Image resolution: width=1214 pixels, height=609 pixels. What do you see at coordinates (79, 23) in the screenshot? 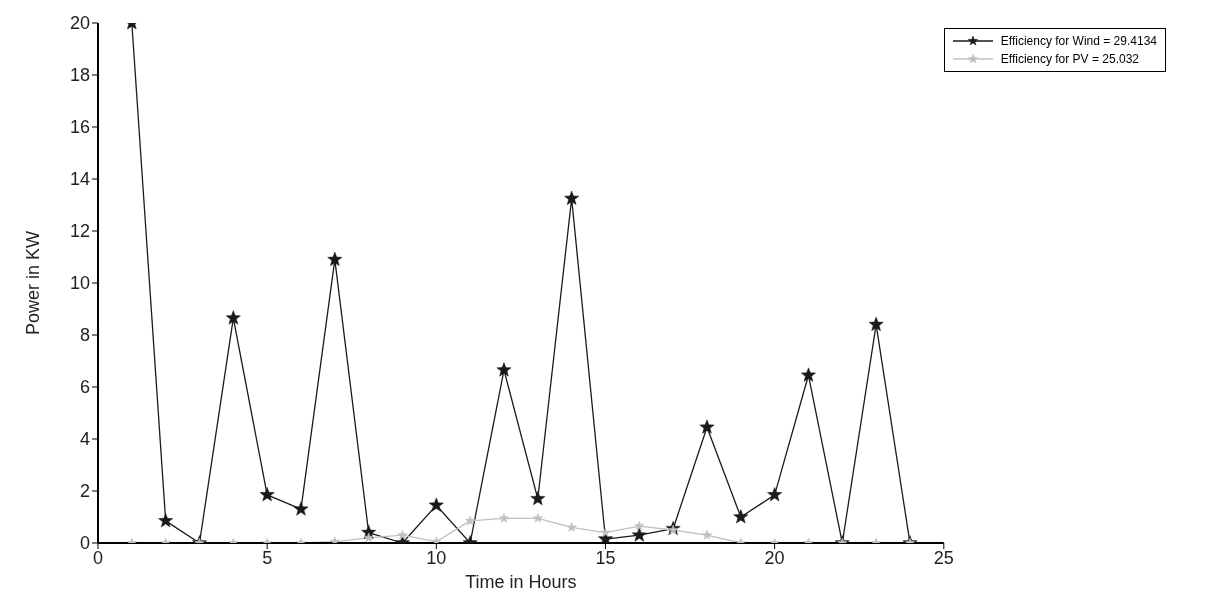
I see `y-tick-label: 20` at bounding box center [79, 23].